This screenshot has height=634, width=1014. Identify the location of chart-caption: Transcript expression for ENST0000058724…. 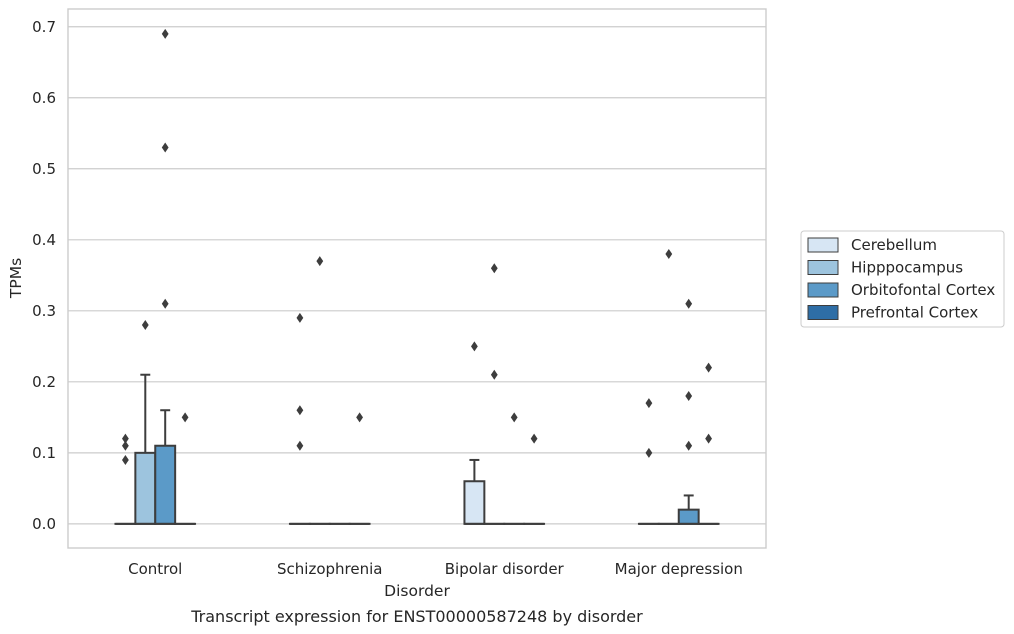
(416, 616).